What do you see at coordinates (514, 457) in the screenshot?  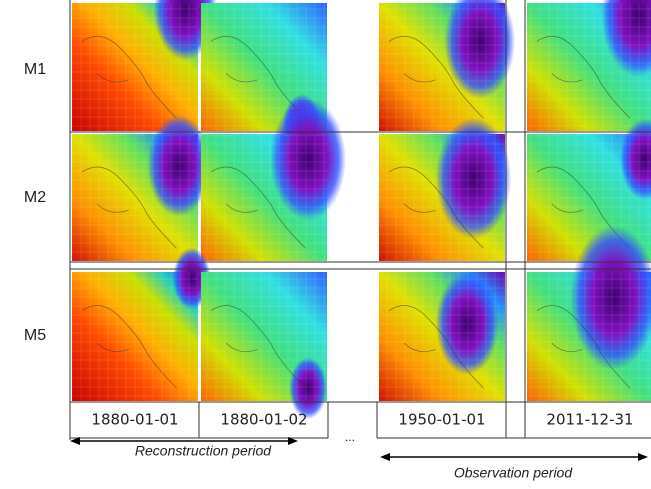 I see `observation-arrow` at bounding box center [514, 457].